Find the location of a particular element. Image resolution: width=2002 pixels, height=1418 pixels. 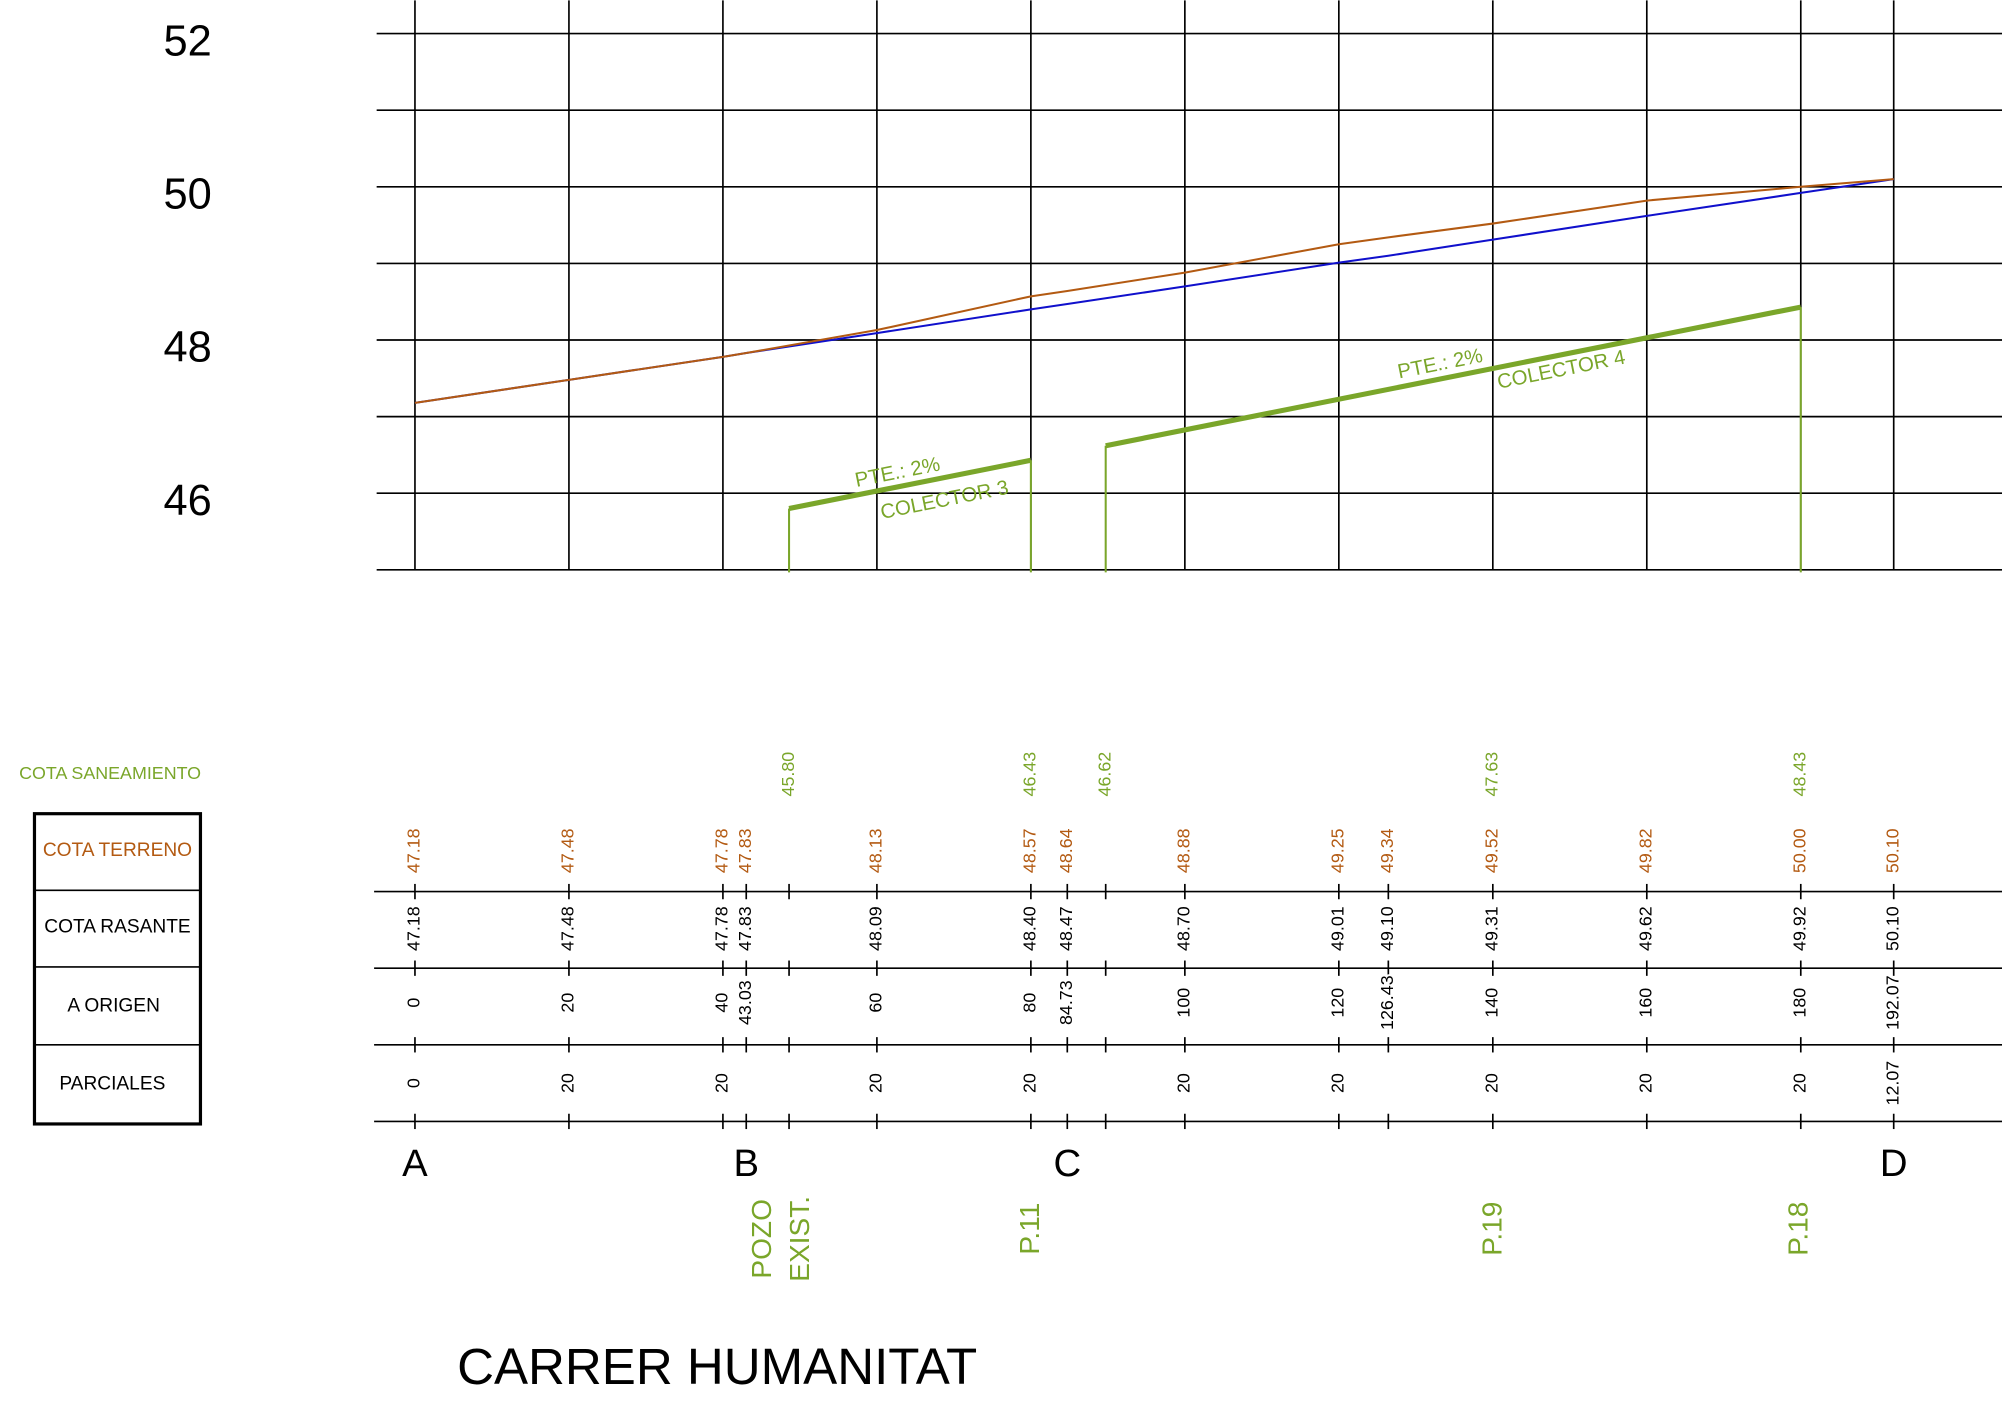

column-rasante: 48.70 is located at coordinates (1184, 928).